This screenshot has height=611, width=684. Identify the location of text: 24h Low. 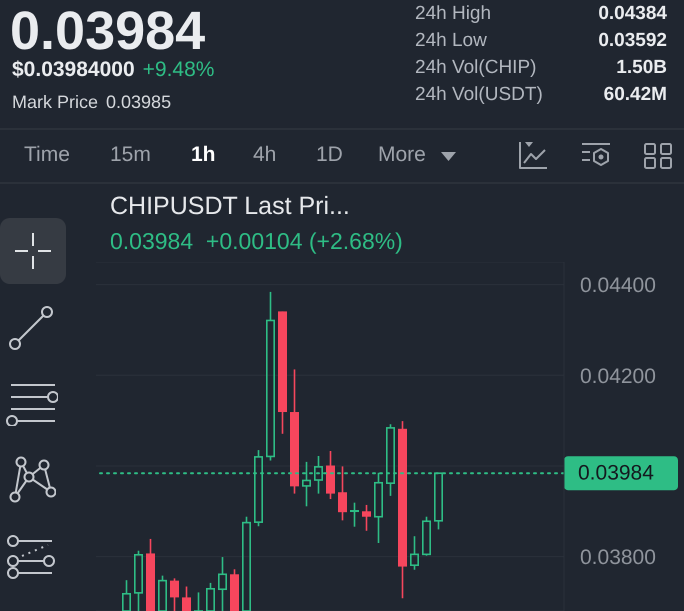
(451, 41).